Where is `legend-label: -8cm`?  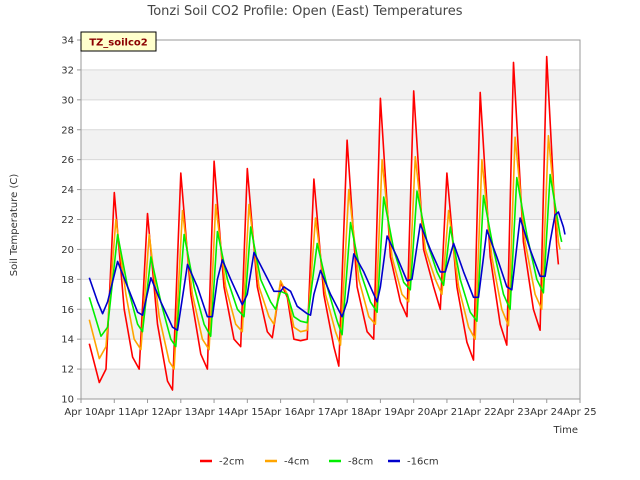 legend-label: -8cm is located at coordinates (360, 462).